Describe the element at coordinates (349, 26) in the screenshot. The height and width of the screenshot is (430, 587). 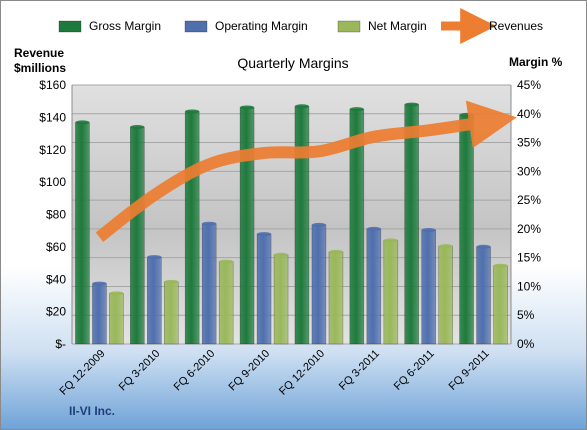
I see `legend-swatch-net-margin` at that location.